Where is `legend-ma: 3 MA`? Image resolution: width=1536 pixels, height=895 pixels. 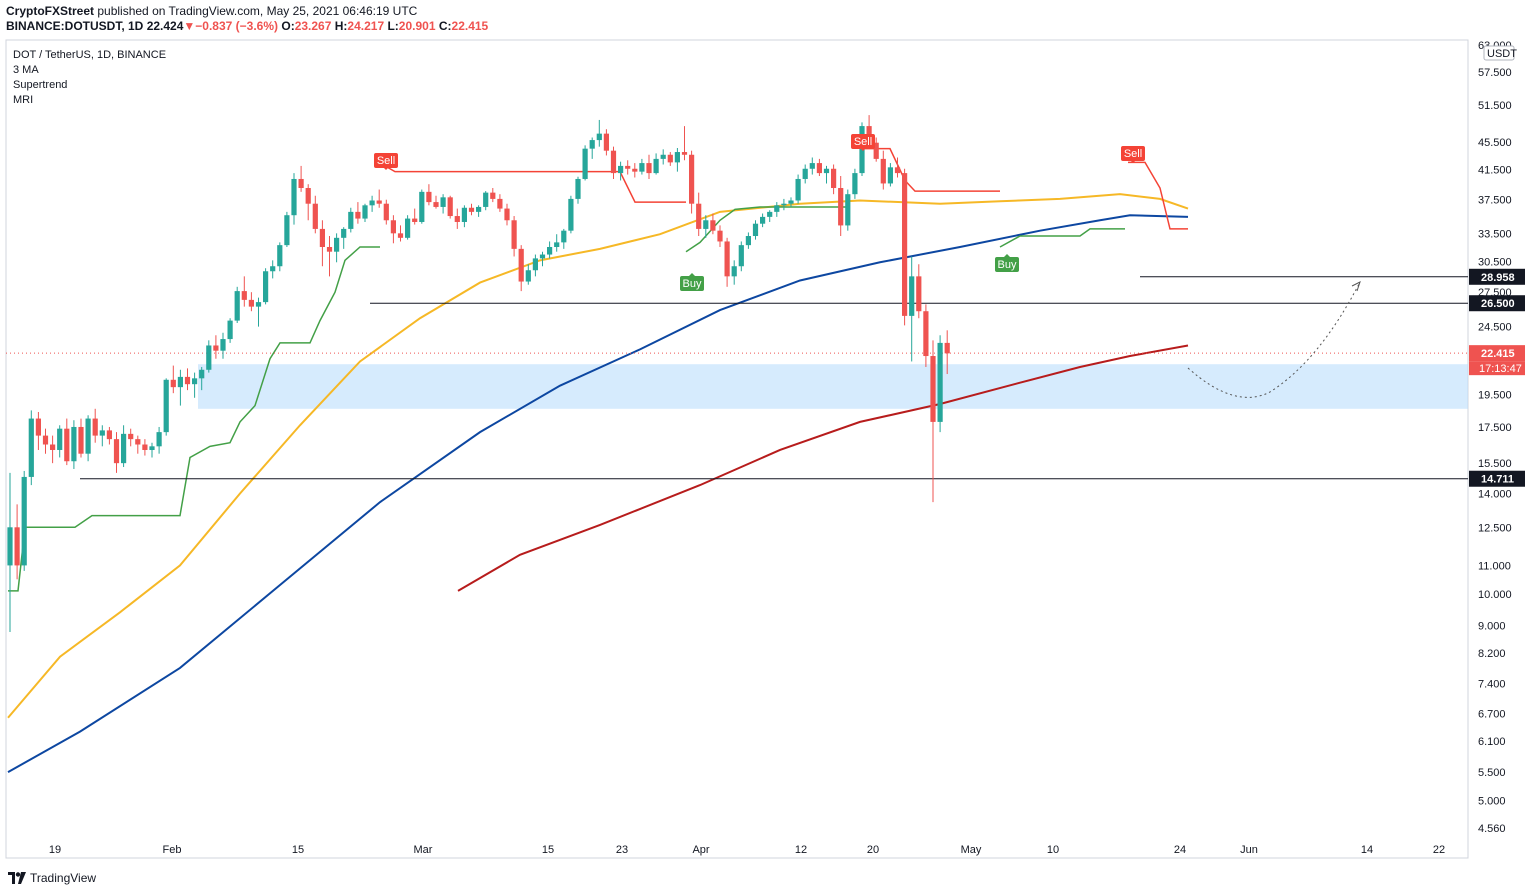
legend-ma: 3 MA is located at coordinates (26, 70).